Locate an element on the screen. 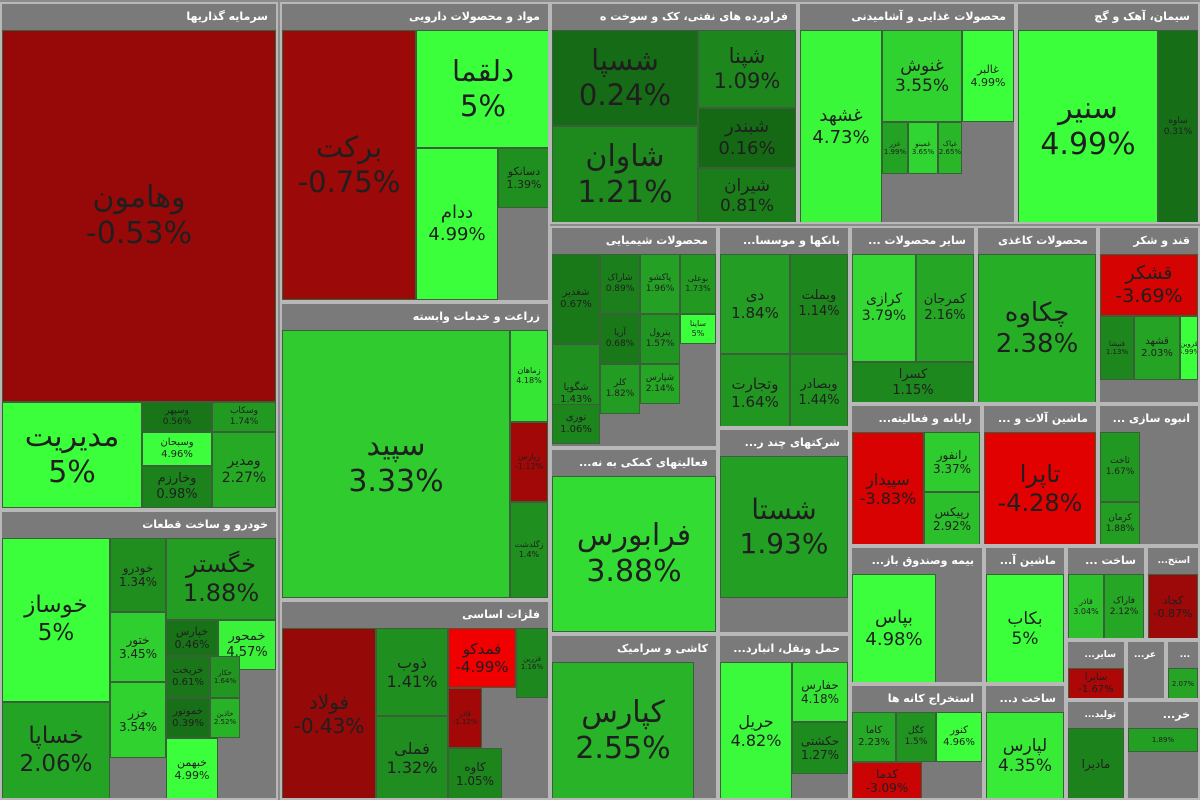  tile-17-6: کاوه 1.05% is located at coordinates (475, 773).